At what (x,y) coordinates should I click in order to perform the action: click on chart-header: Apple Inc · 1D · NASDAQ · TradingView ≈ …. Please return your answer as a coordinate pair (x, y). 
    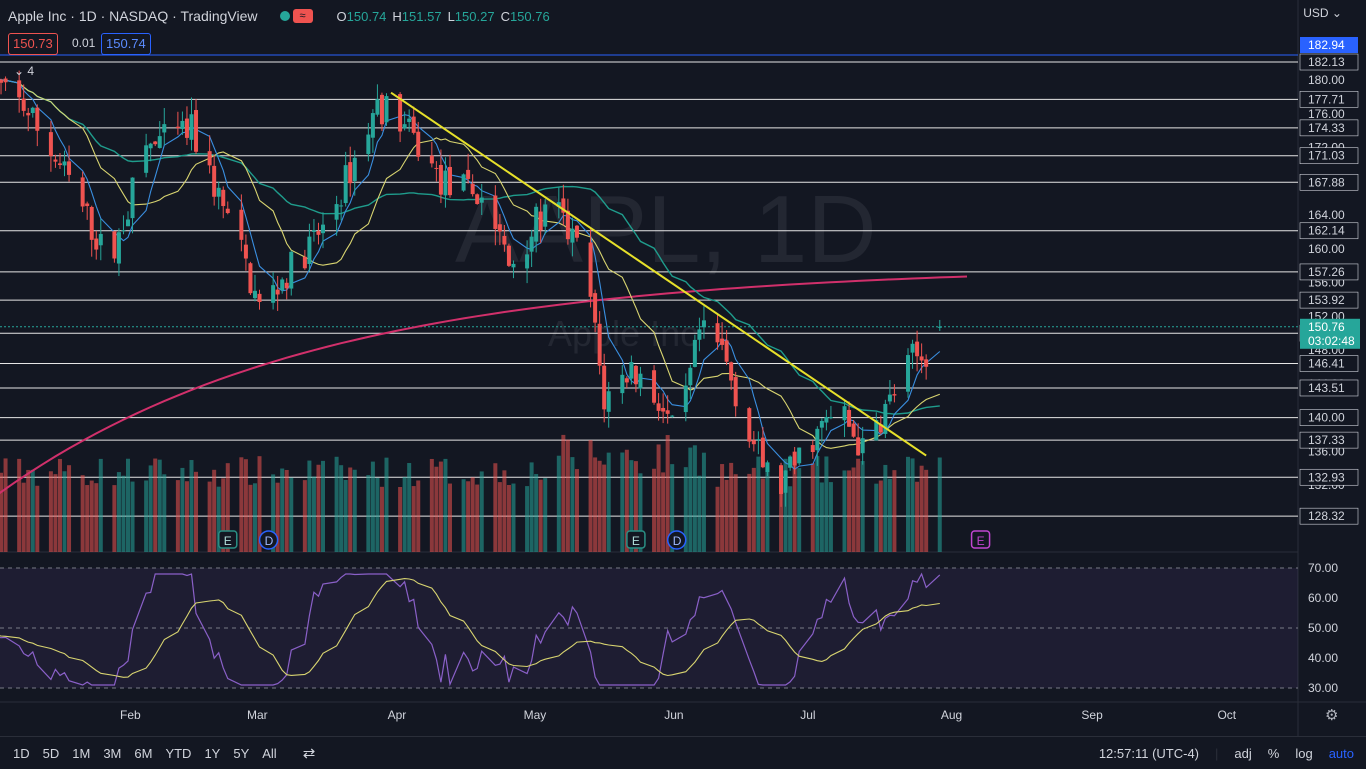
    Looking at the image, I should click on (279, 16).